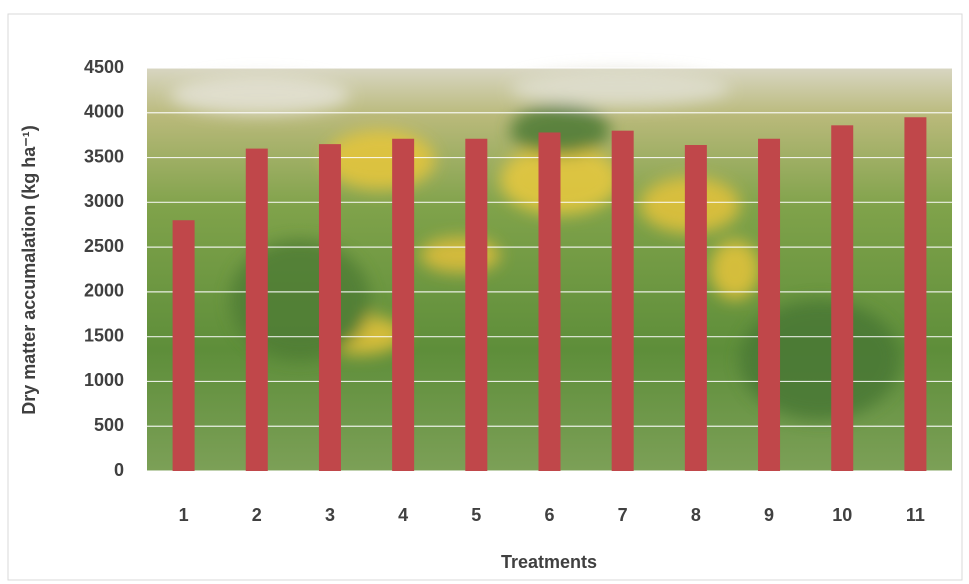 The image size is (969, 584). What do you see at coordinates (109, 425) in the screenshot?
I see `y-tick-label: 500` at bounding box center [109, 425].